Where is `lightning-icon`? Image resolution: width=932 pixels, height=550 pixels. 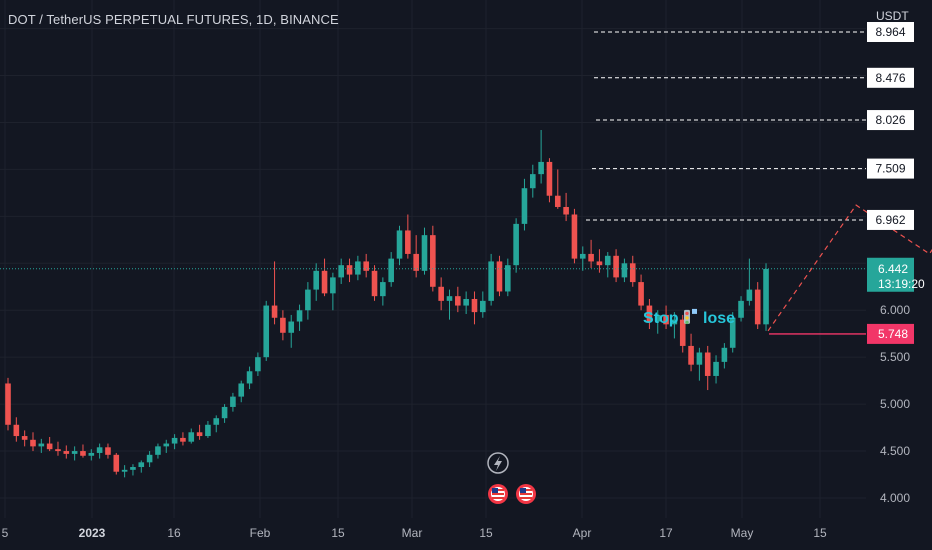 lightning-icon is located at coordinates (498, 463).